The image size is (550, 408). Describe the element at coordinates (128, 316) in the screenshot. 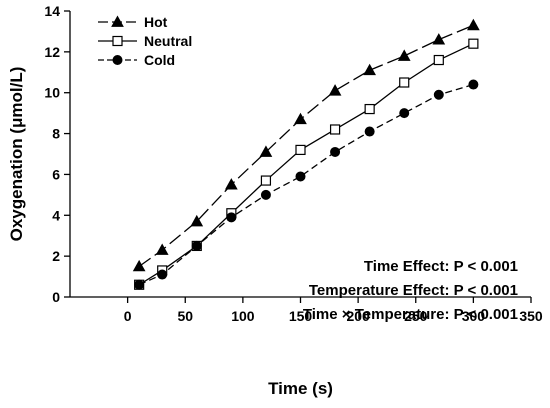

I see `x-tick-label: 0` at that location.